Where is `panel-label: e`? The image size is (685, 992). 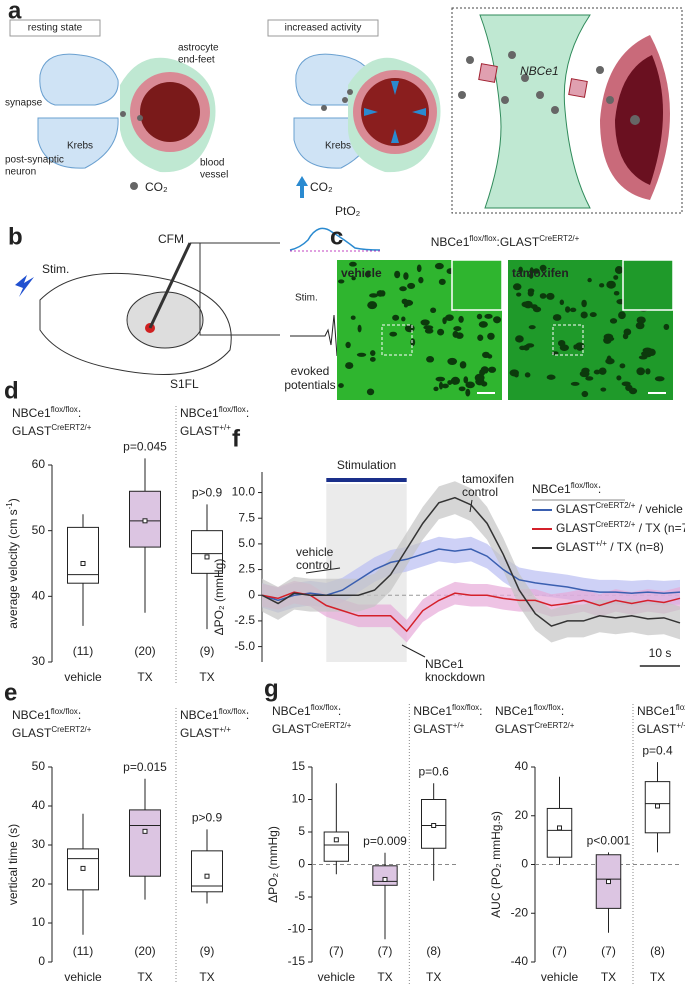 panel-label: e is located at coordinates (10, 692).